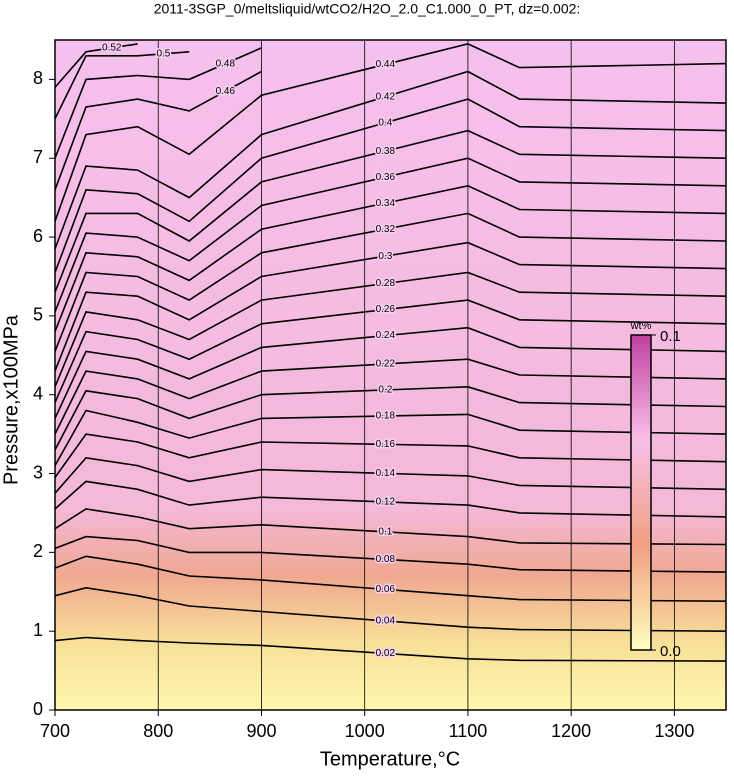 Image resolution: width=734 pixels, height=781 pixels. Describe the element at coordinates (38, 393) in the screenshot. I see `y-tick-label: 4` at that location.